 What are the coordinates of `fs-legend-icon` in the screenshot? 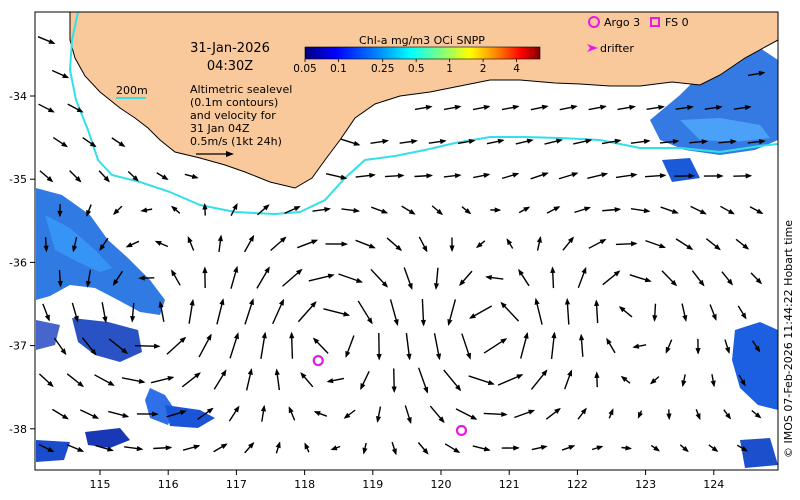 It's located at (655, 22).